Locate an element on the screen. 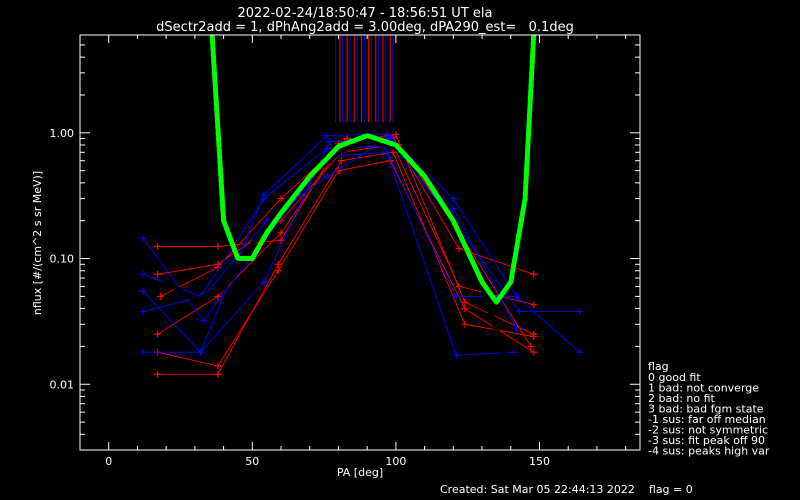 This screenshot has width=800, height=500. legend-entry: 2 bad: no fit is located at coordinates (682, 398).